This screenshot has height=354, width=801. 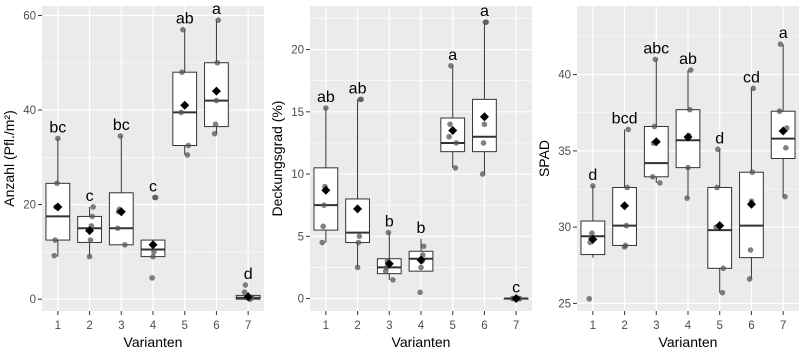 What do you see at coordinates (656, 48) in the screenshot?
I see `significance-label: abc` at bounding box center [656, 48].